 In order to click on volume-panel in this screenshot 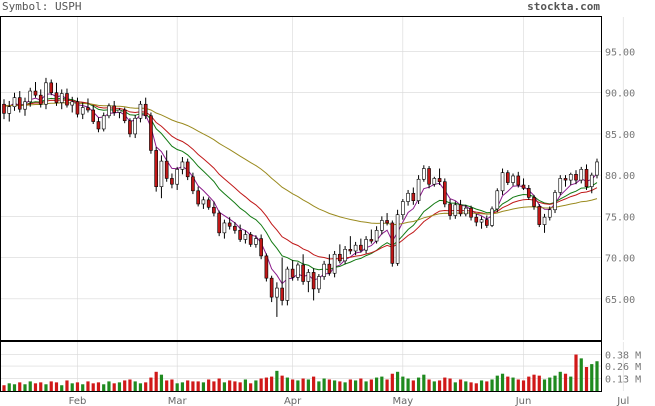, I will do `click(301, 366)`.